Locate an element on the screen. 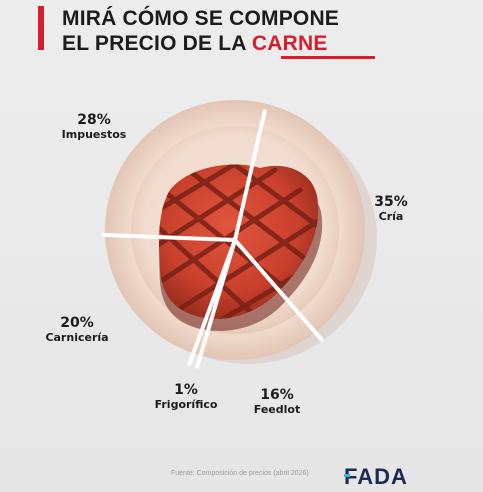 The height and width of the screenshot is (492, 483). slice-value: 16% is located at coordinates (277, 395).